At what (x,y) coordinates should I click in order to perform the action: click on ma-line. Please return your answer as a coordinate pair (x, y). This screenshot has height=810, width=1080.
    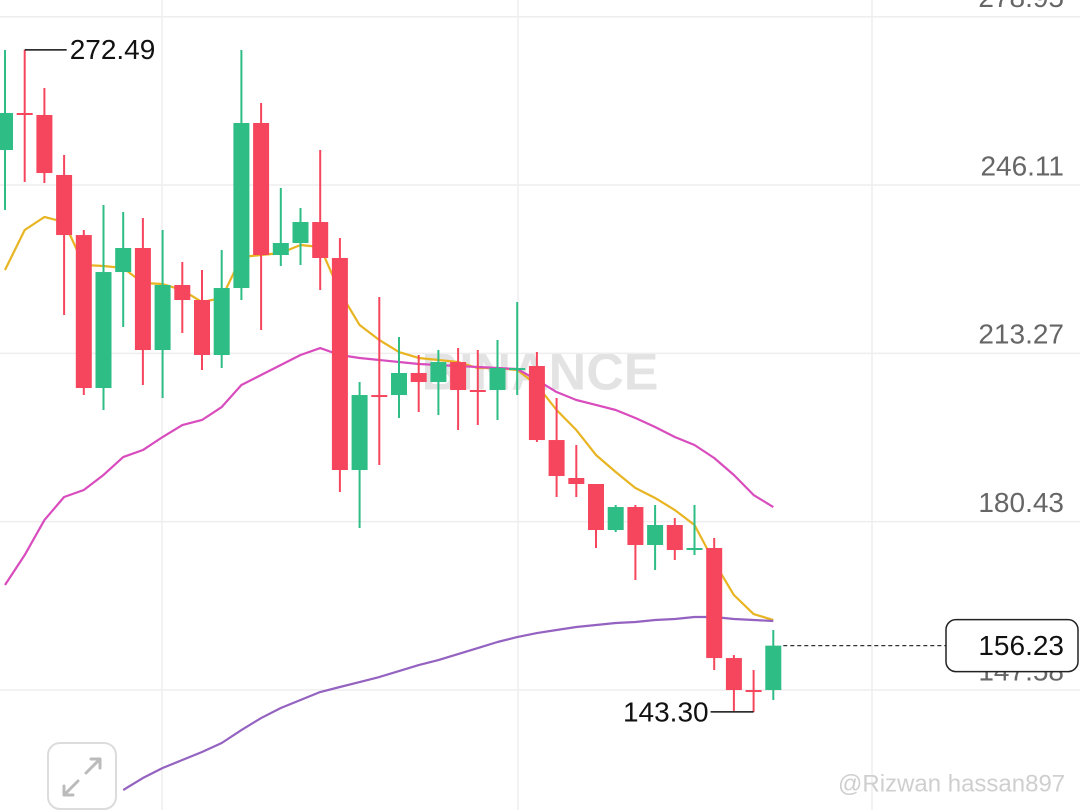
    Looking at the image, I should click on (448, 703).